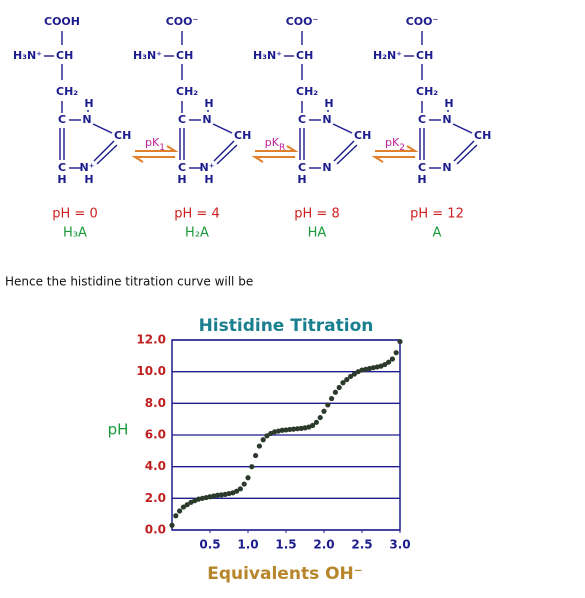 The image size is (585, 598). What do you see at coordinates (151, 340) in the screenshot?
I see `y-tick-label: 12.0` at bounding box center [151, 340].